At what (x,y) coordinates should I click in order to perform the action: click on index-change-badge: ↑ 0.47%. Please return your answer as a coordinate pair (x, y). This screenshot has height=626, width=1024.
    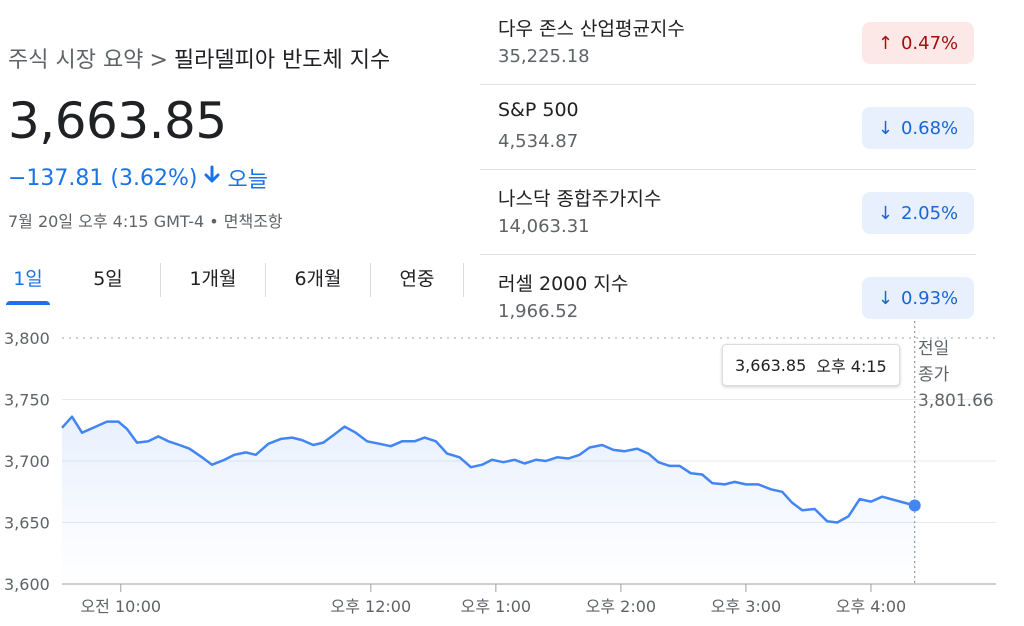
    Looking at the image, I should click on (918, 43).